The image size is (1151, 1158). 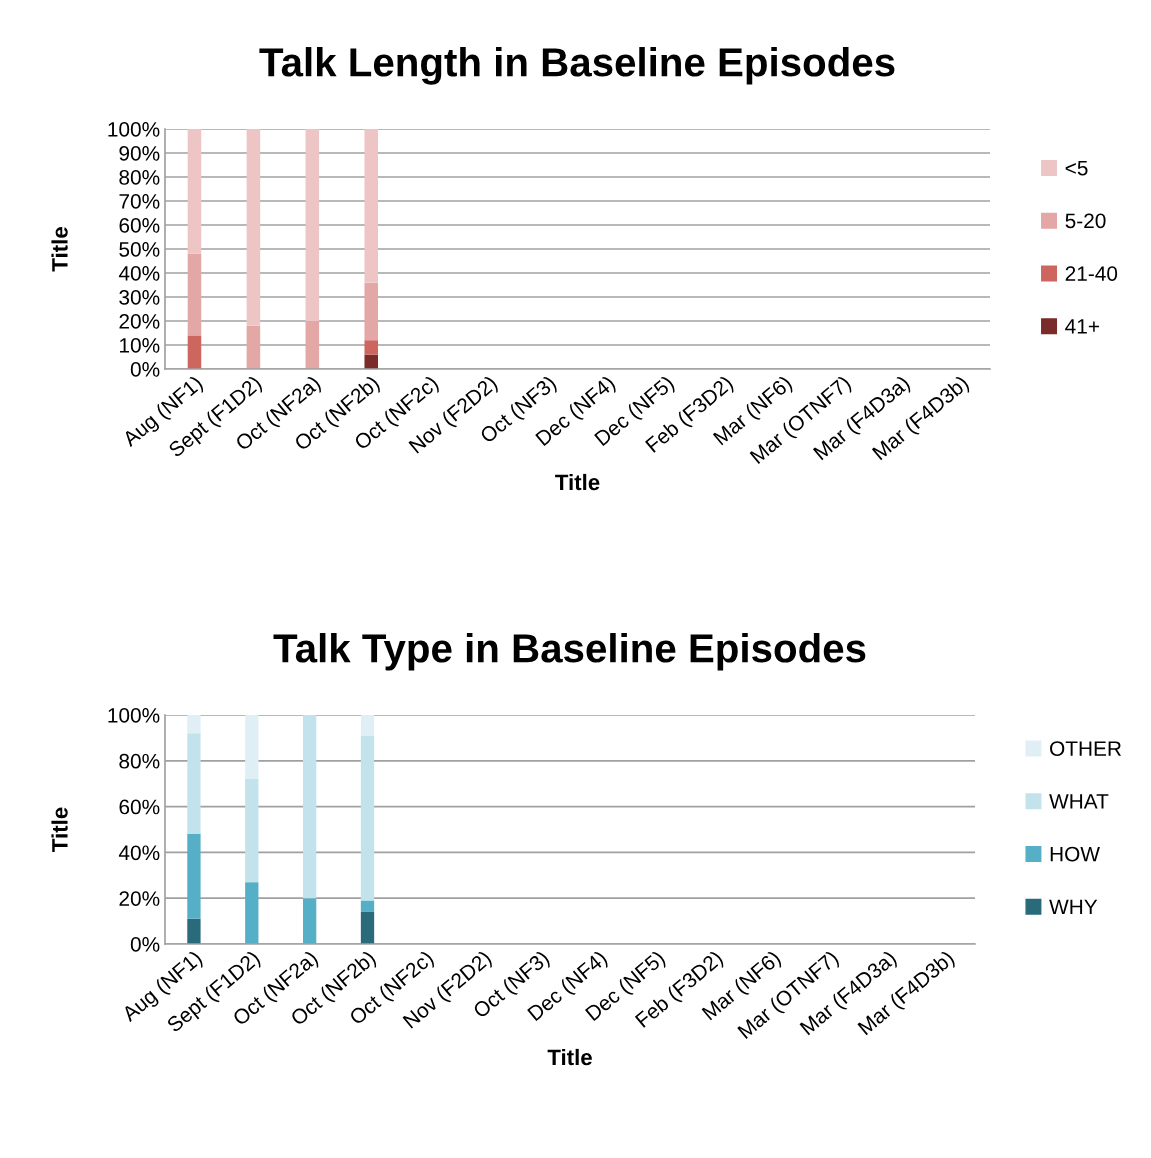 I want to click on legend-label: WHY, so click(x=1073, y=907).